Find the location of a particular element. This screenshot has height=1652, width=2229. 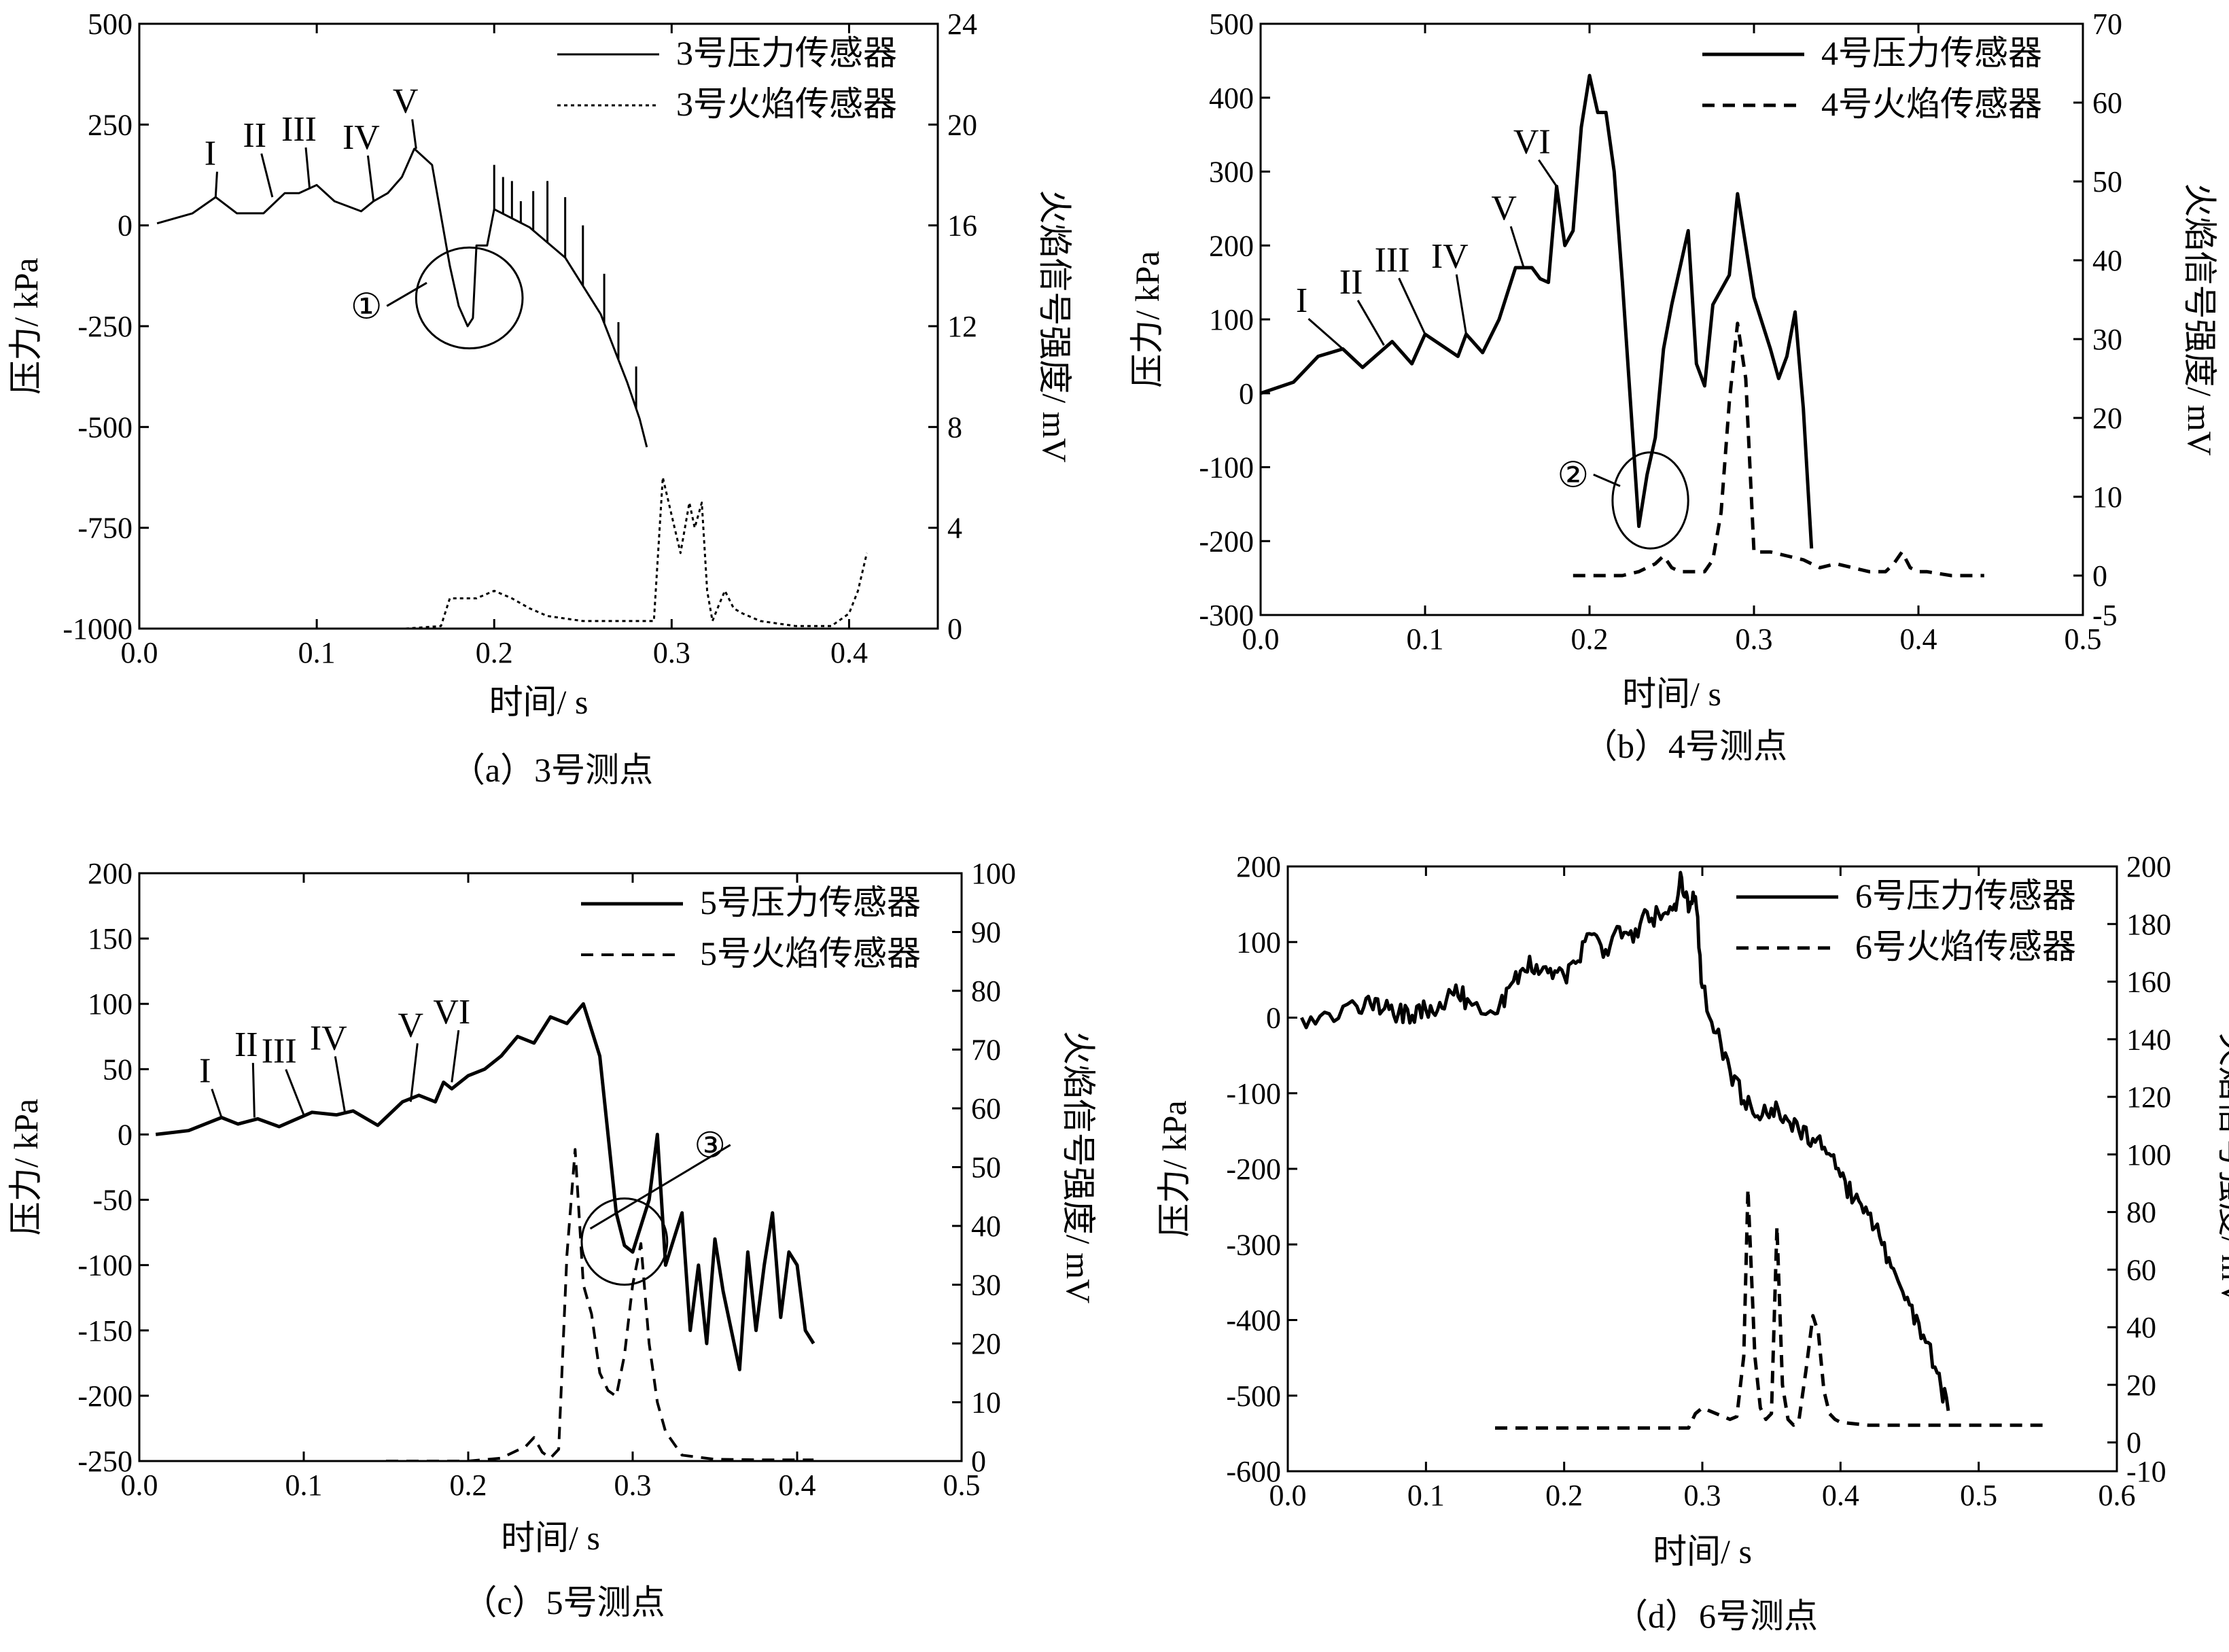

panel-caption: （c）5号测点 is located at coordinates (564, 1602).